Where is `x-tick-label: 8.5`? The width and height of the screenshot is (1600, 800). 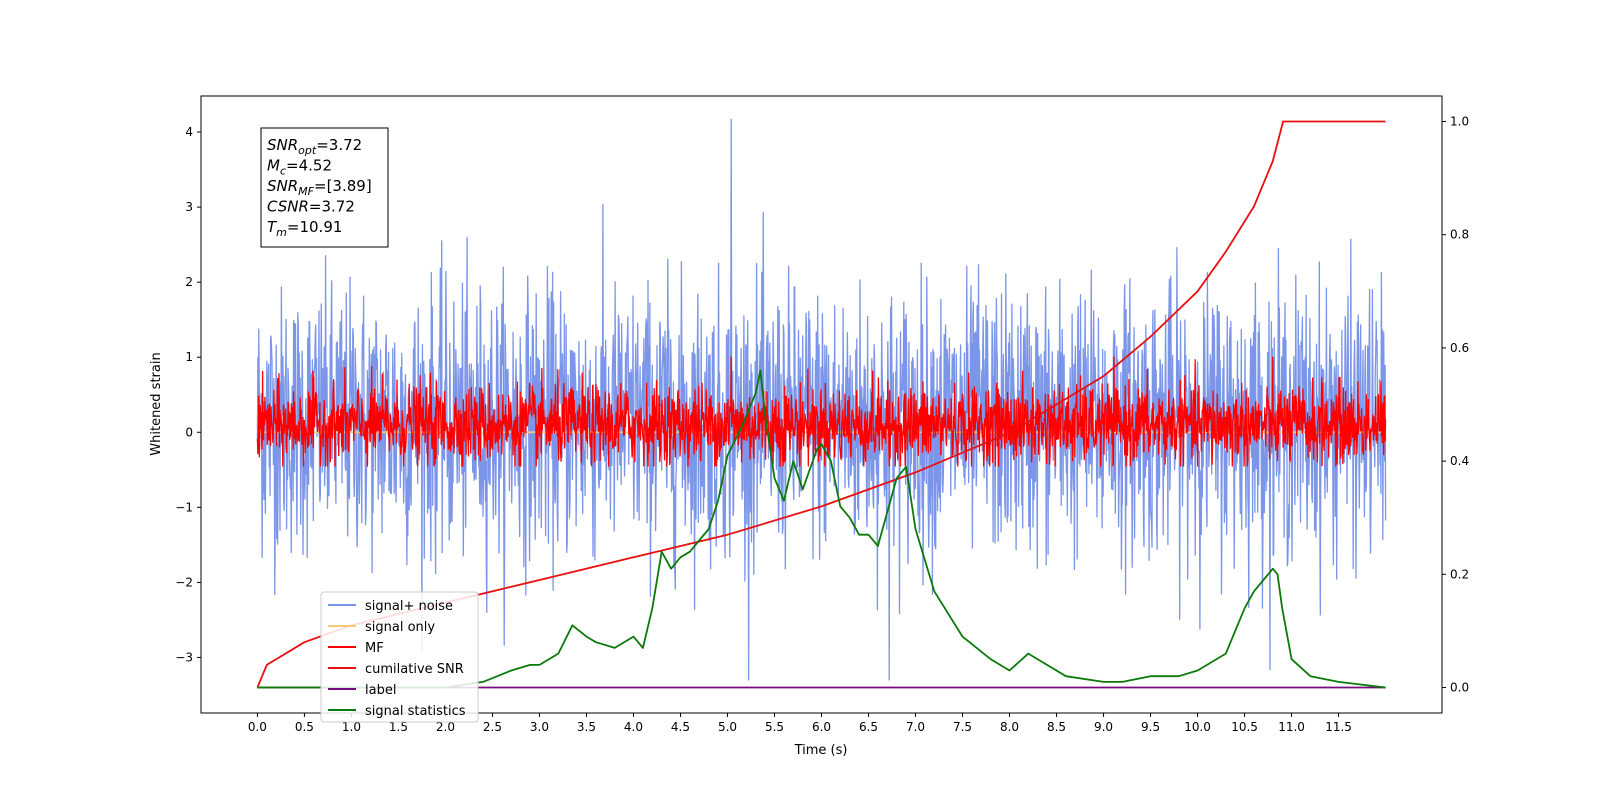
x-tick-label: 8.5 is located at coordinates (1056, 727).